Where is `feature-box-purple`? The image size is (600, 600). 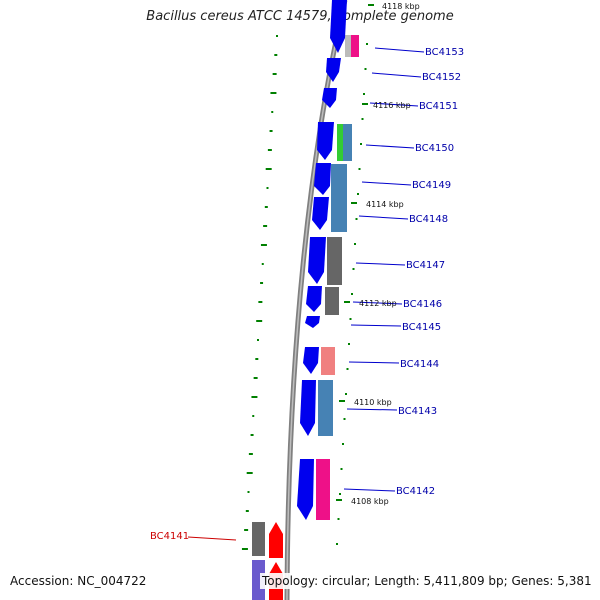 feature-box-purple is located at coordinates (258, 580).